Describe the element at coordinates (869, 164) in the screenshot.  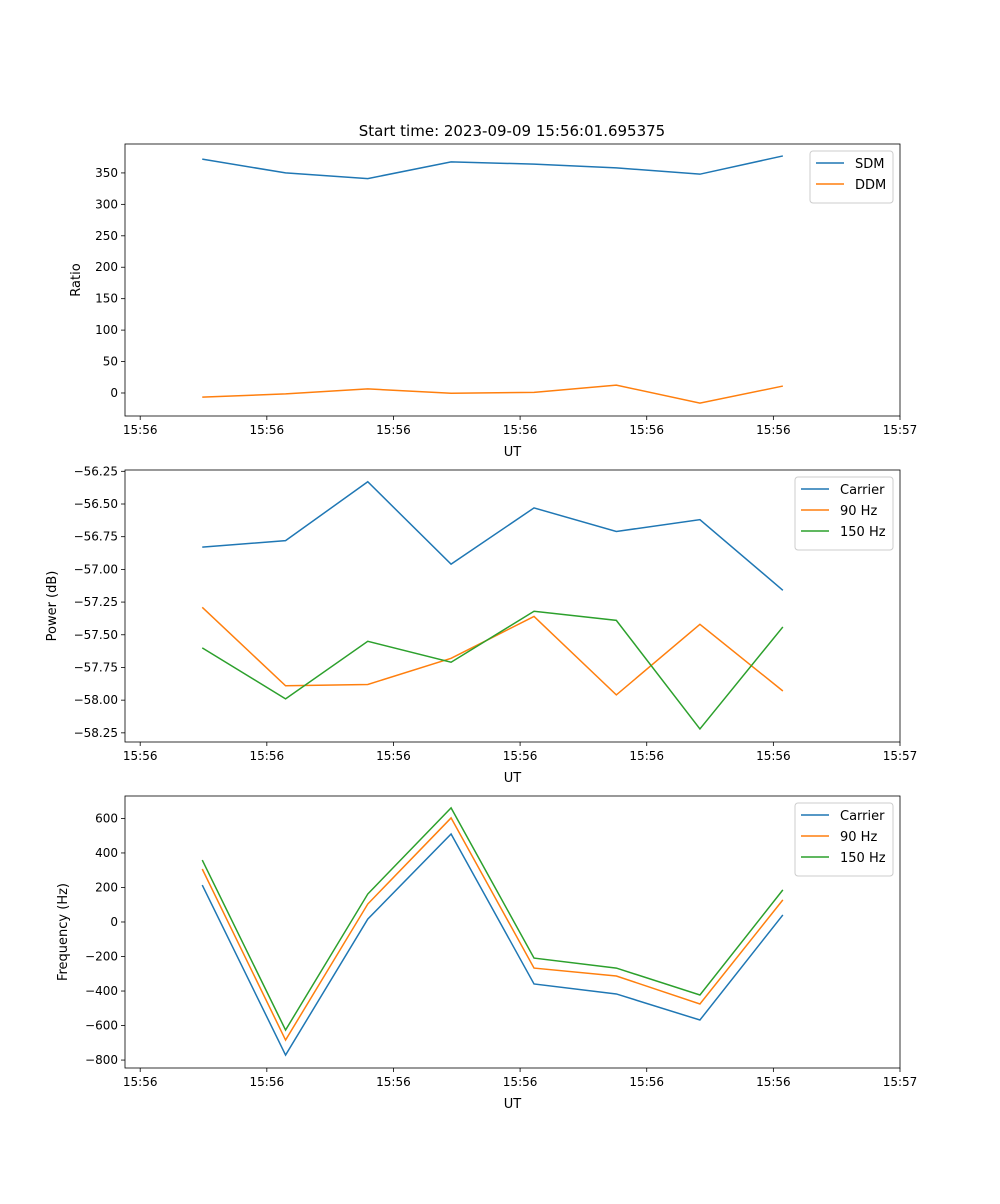
I see `legend-label: SDM` at that location.